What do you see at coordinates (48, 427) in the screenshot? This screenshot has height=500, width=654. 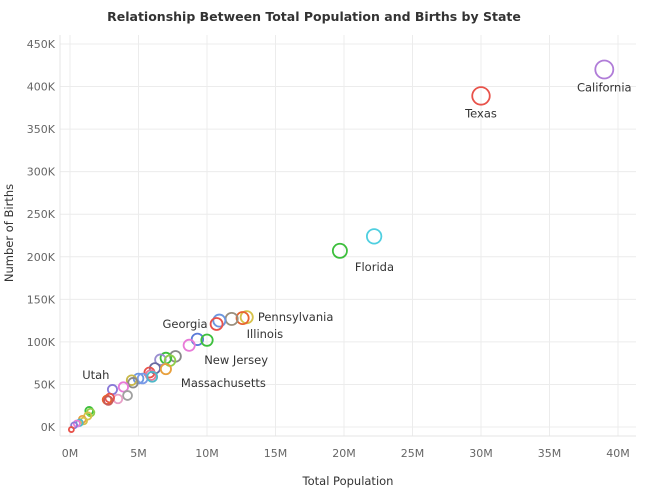 I see `y-tick-label: 0K` at bounding box center [48, 427].